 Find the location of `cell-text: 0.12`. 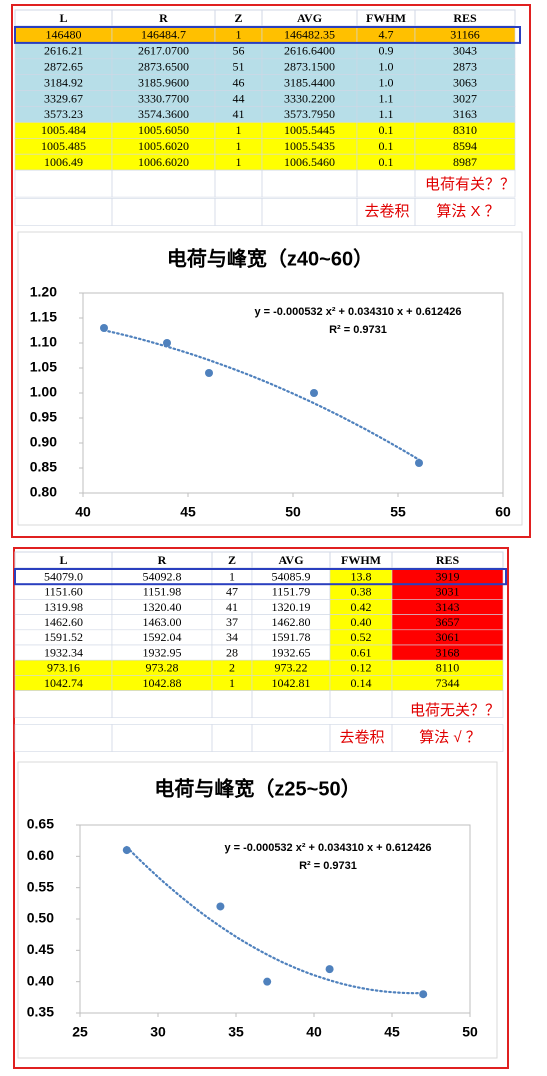

cell-text: 0.12 is located at coordinates (361, 668).